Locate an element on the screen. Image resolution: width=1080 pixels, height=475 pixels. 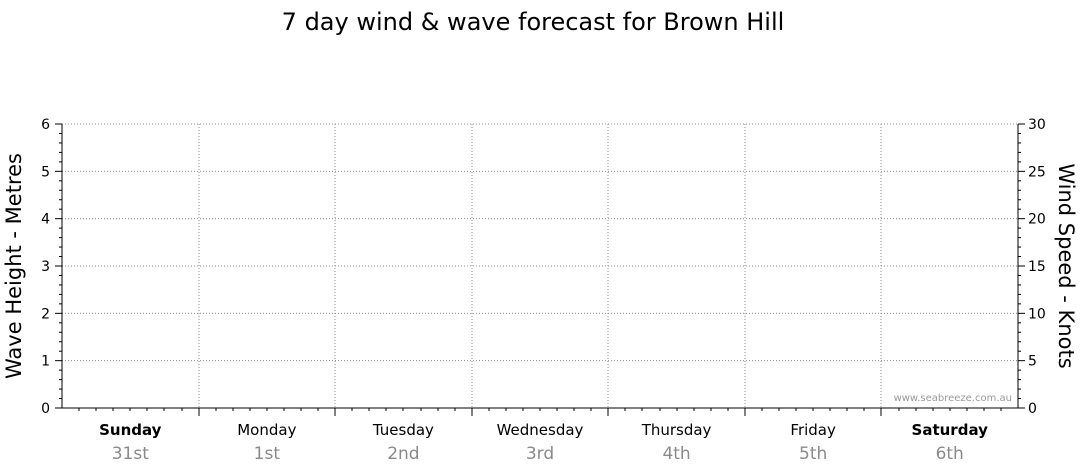
day-label: Saturday is located at coordinates (950, 430).